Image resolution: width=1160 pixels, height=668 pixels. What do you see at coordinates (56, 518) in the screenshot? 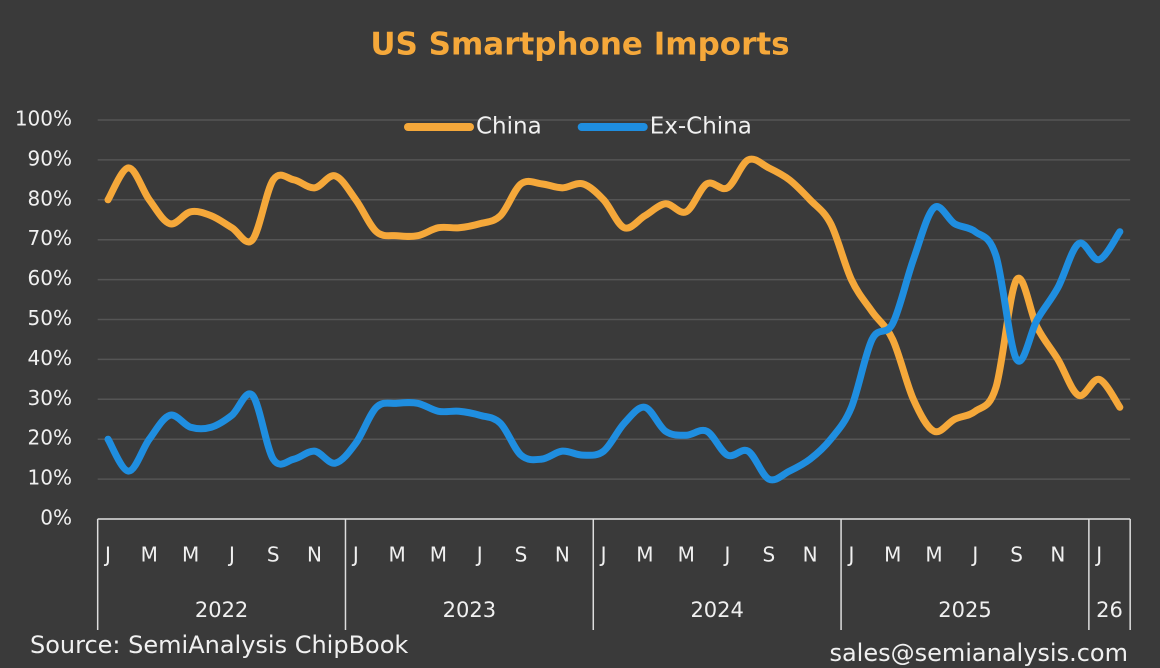
I see `y-tick-label: 0%` at bounding box center [56, 518].